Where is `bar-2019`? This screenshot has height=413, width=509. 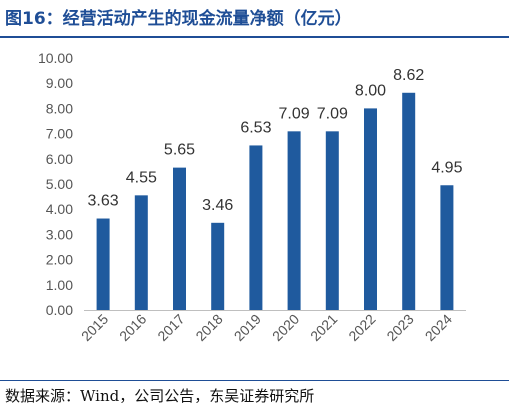 bar-2019 is located at coordinates (256, 227).